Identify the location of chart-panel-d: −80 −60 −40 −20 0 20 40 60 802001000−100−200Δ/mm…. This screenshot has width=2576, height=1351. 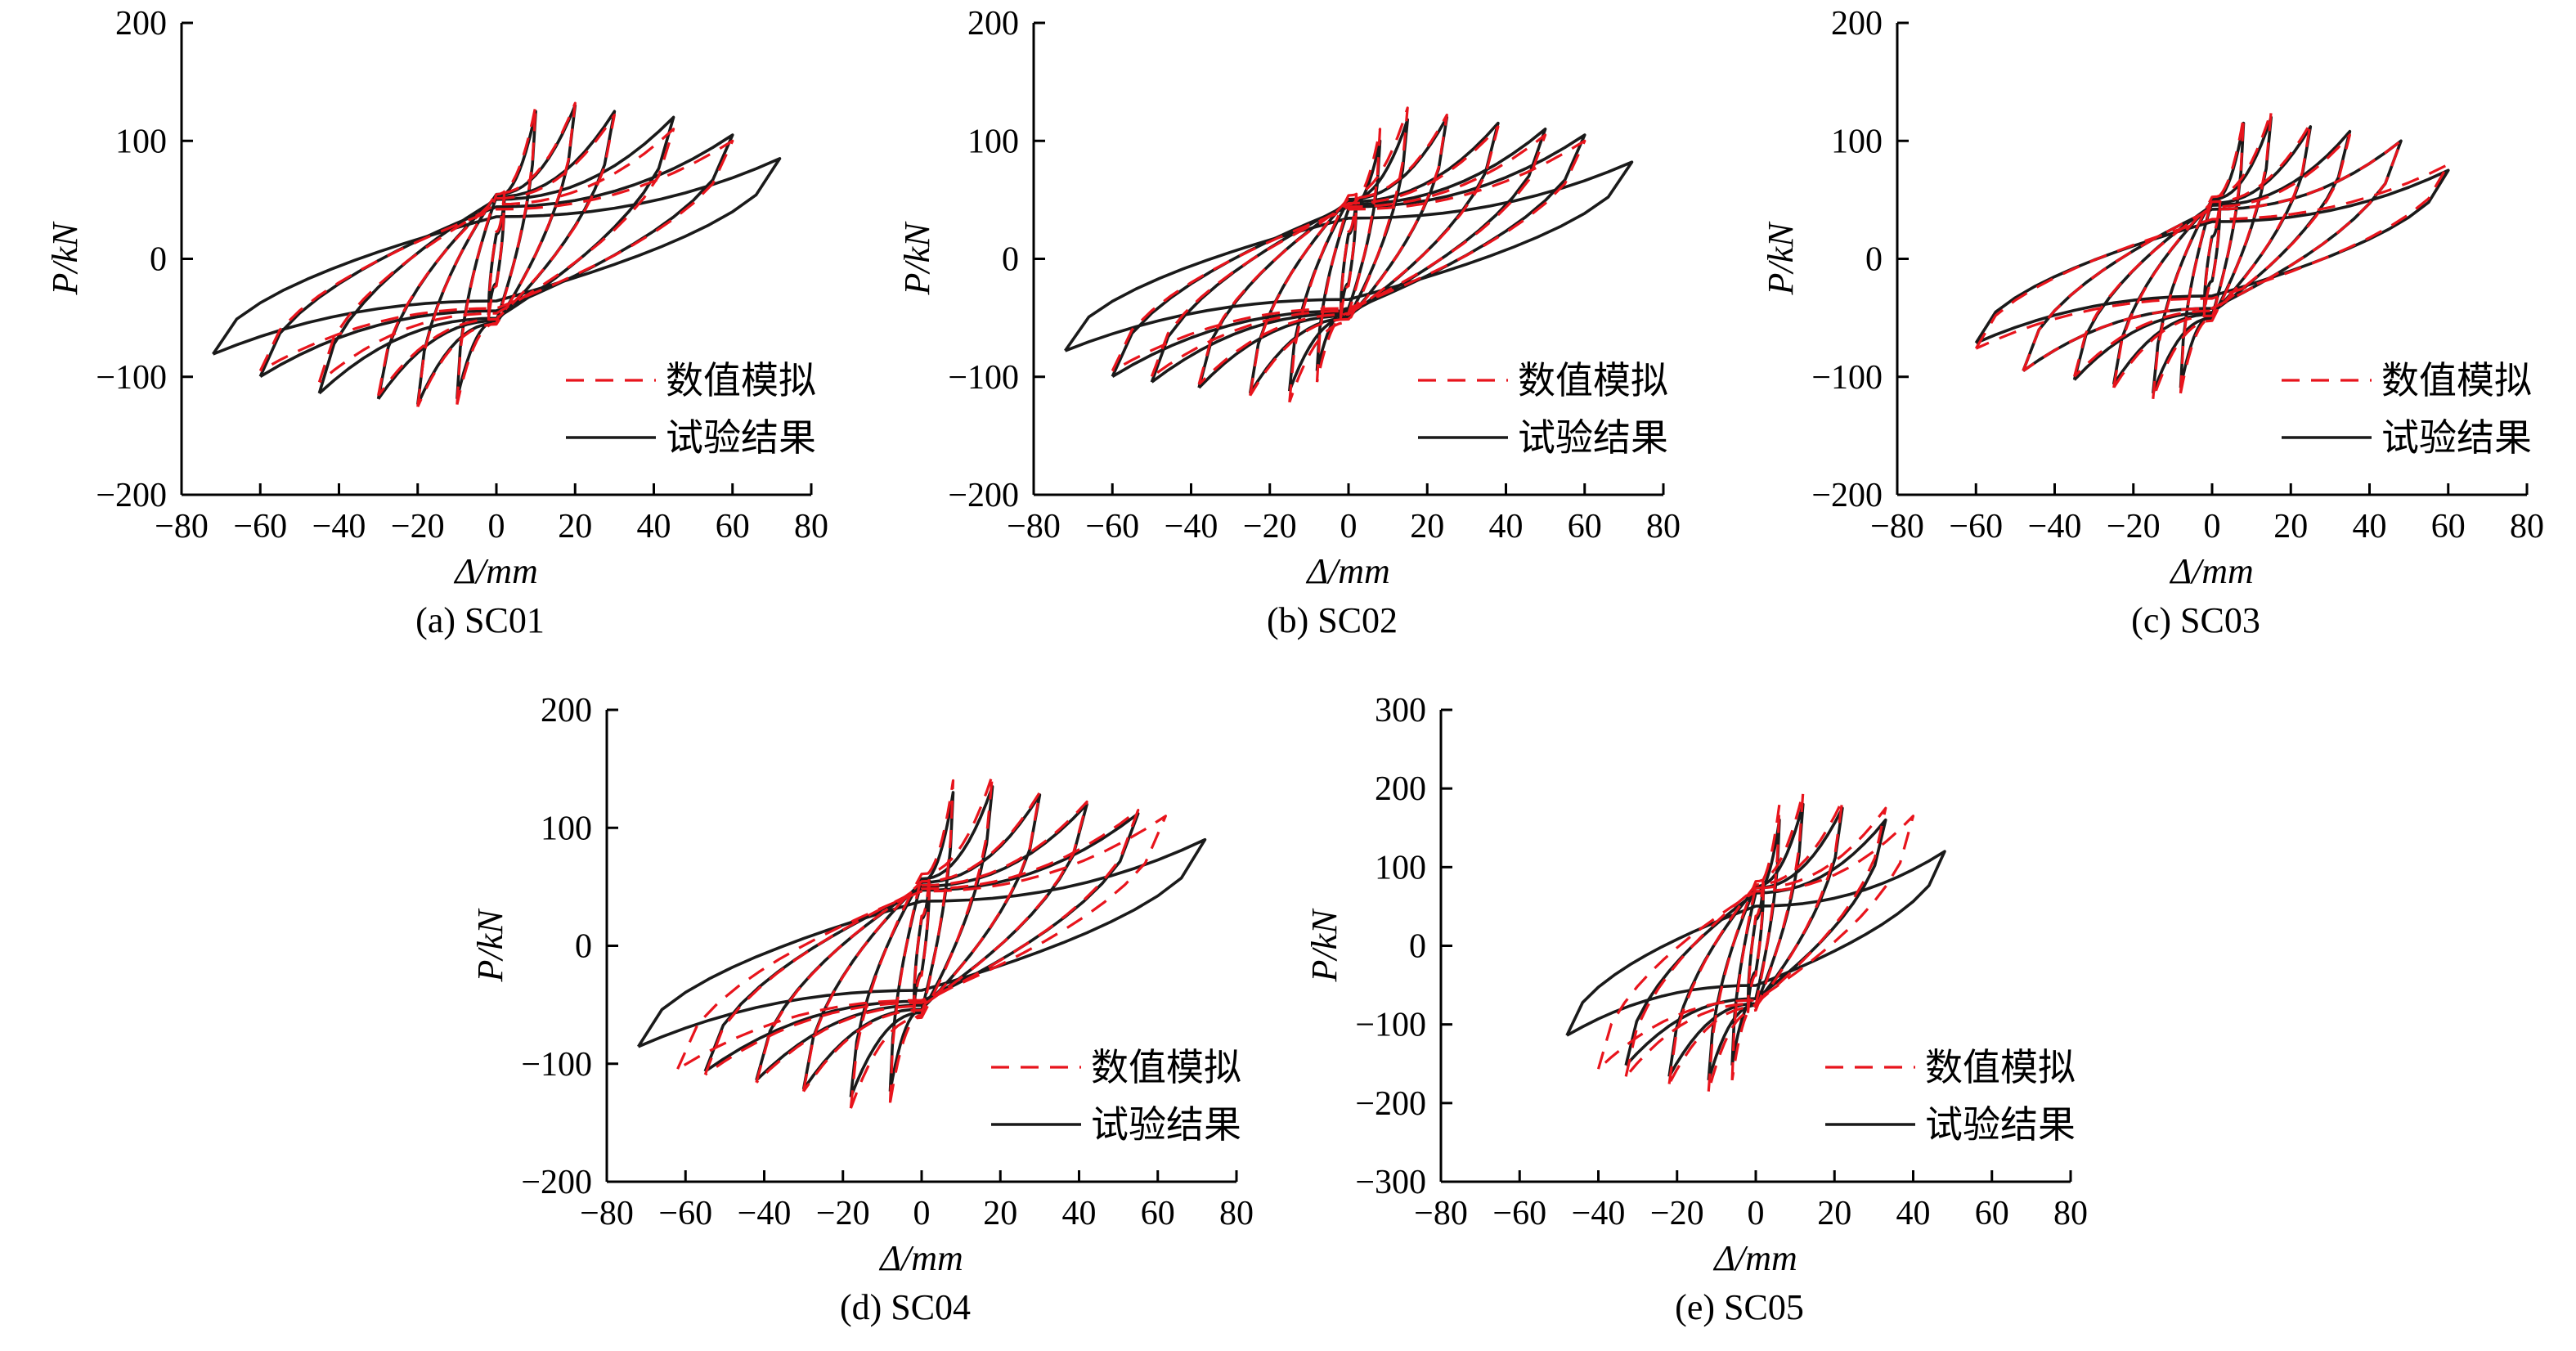
(862, 1009).